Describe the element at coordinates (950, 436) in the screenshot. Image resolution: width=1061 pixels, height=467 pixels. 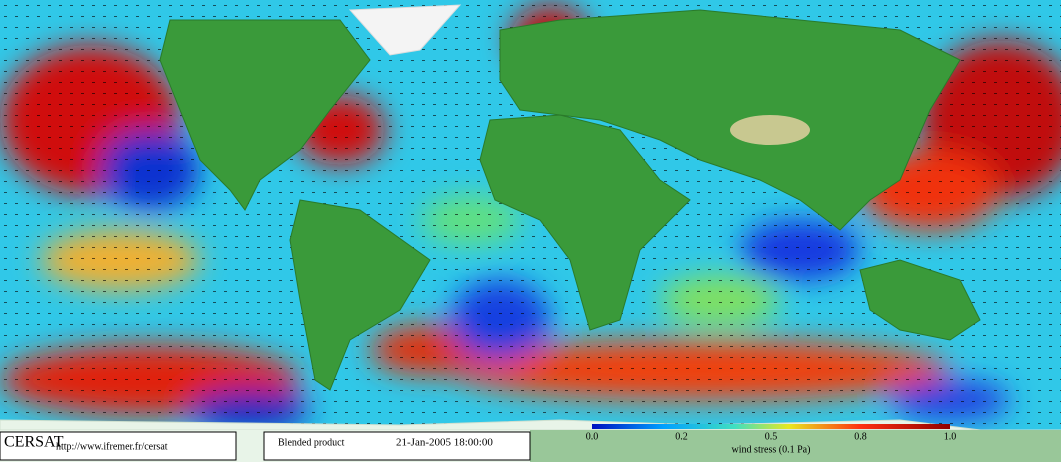
I see `colorbar-tick-label: 1.0` at that location.